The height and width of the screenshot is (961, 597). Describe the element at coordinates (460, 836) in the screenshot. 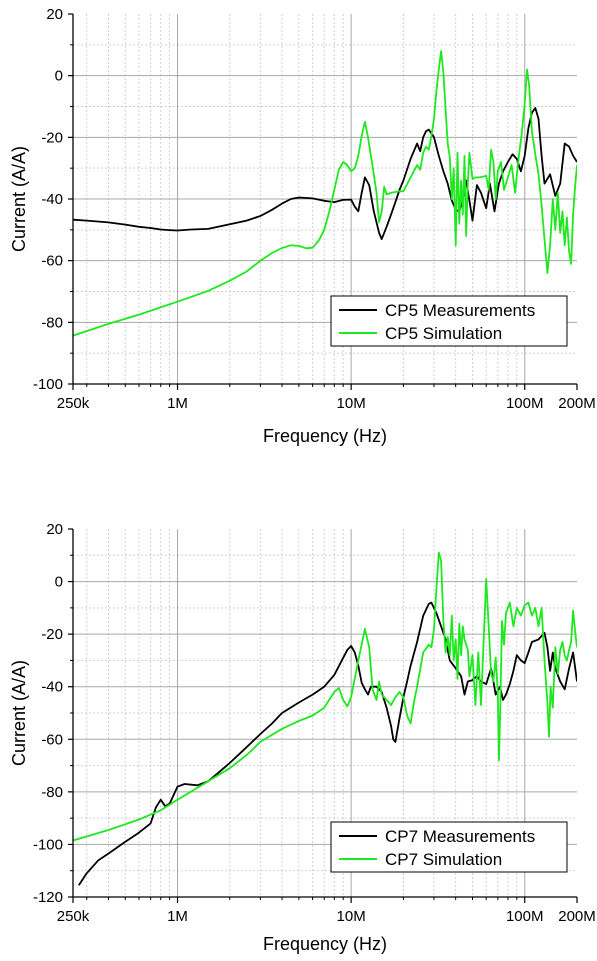

I see `legend-entry: CP7 Measurements` at that location.